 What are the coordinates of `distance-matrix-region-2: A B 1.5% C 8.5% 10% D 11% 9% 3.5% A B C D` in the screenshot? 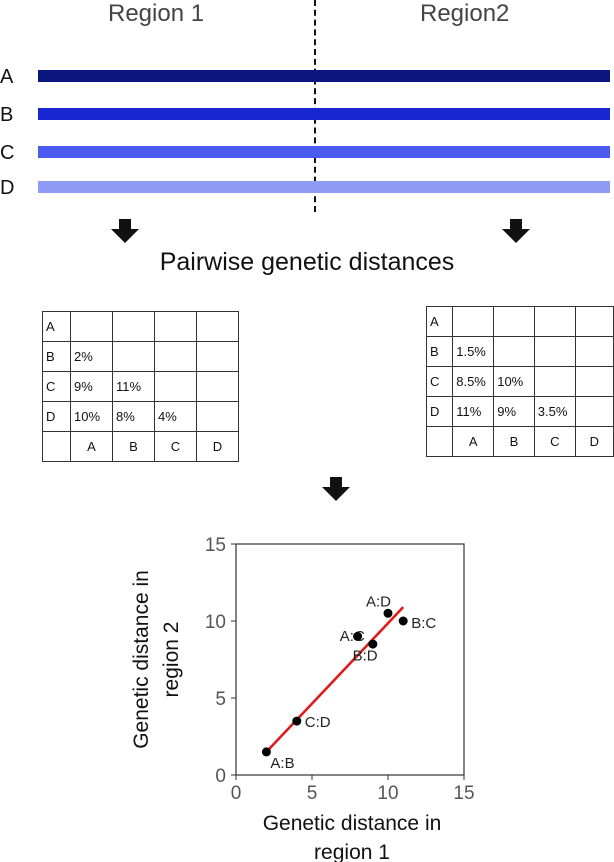 It's located at (519, 381).